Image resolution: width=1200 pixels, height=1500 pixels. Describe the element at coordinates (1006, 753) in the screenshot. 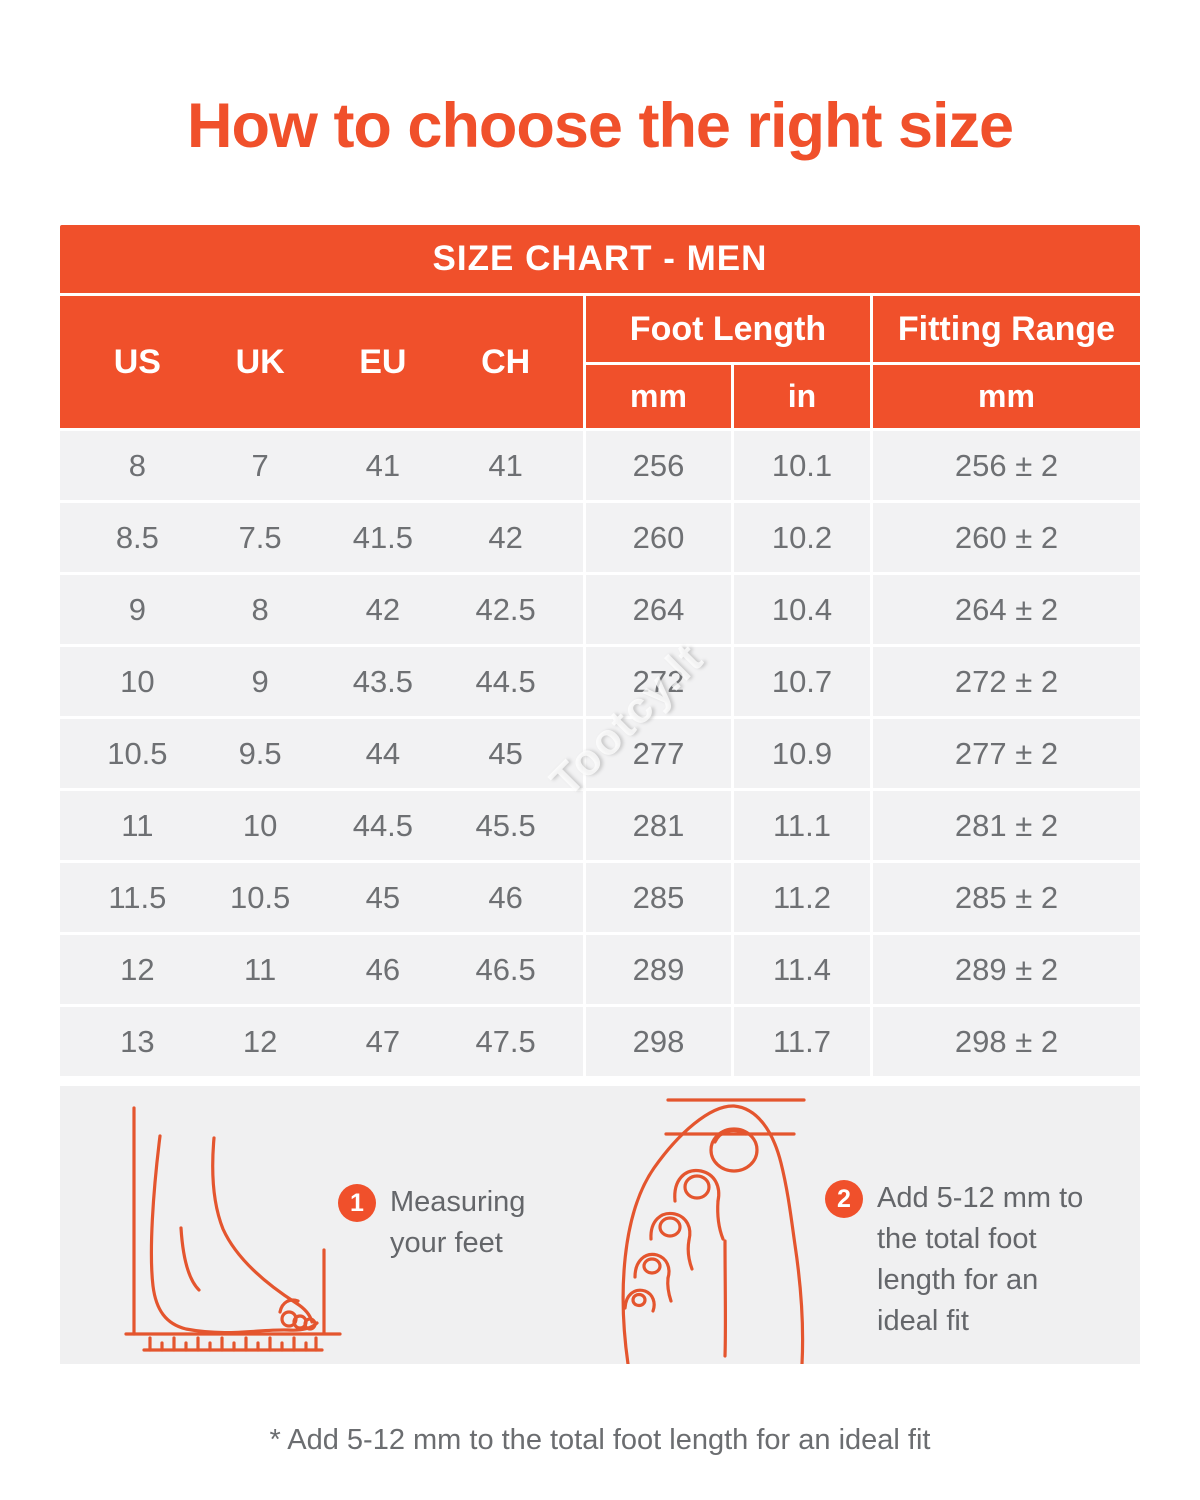

I see `fitting-range-cell: 277 ± 2` at that location.